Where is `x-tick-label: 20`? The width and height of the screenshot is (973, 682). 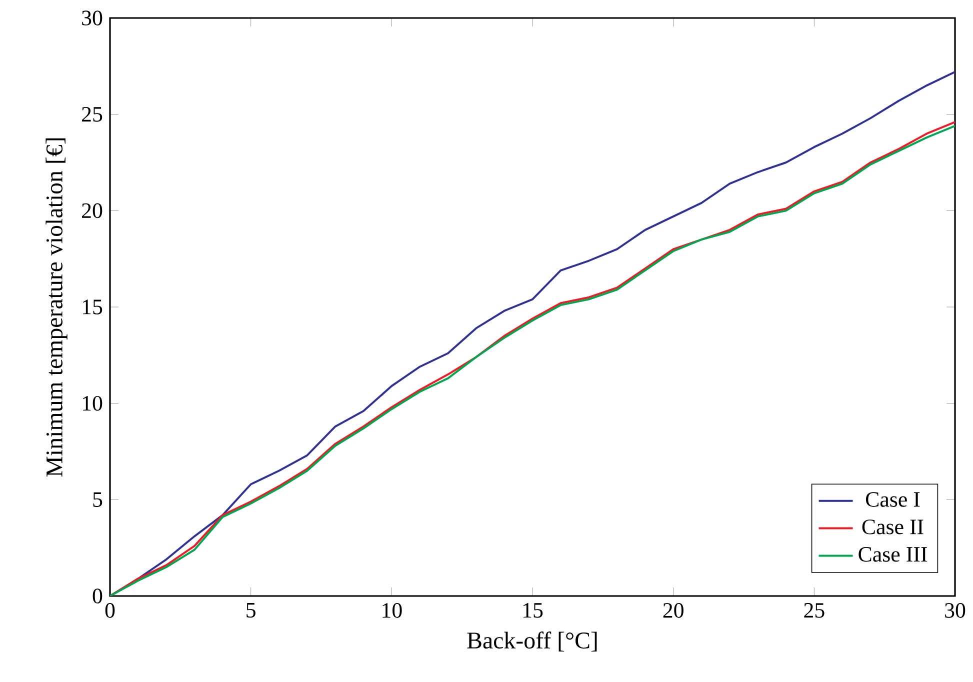
x-tick-label: 20 is located at coordinates (673, 610).